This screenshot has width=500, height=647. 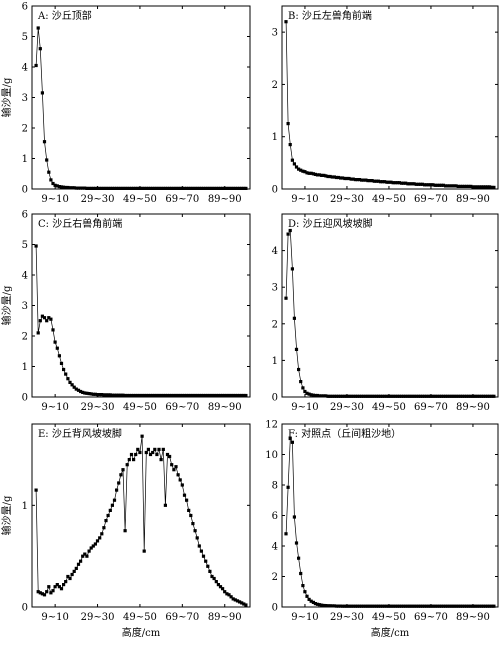 I want to click on series-line, so click(x=140, y=108).